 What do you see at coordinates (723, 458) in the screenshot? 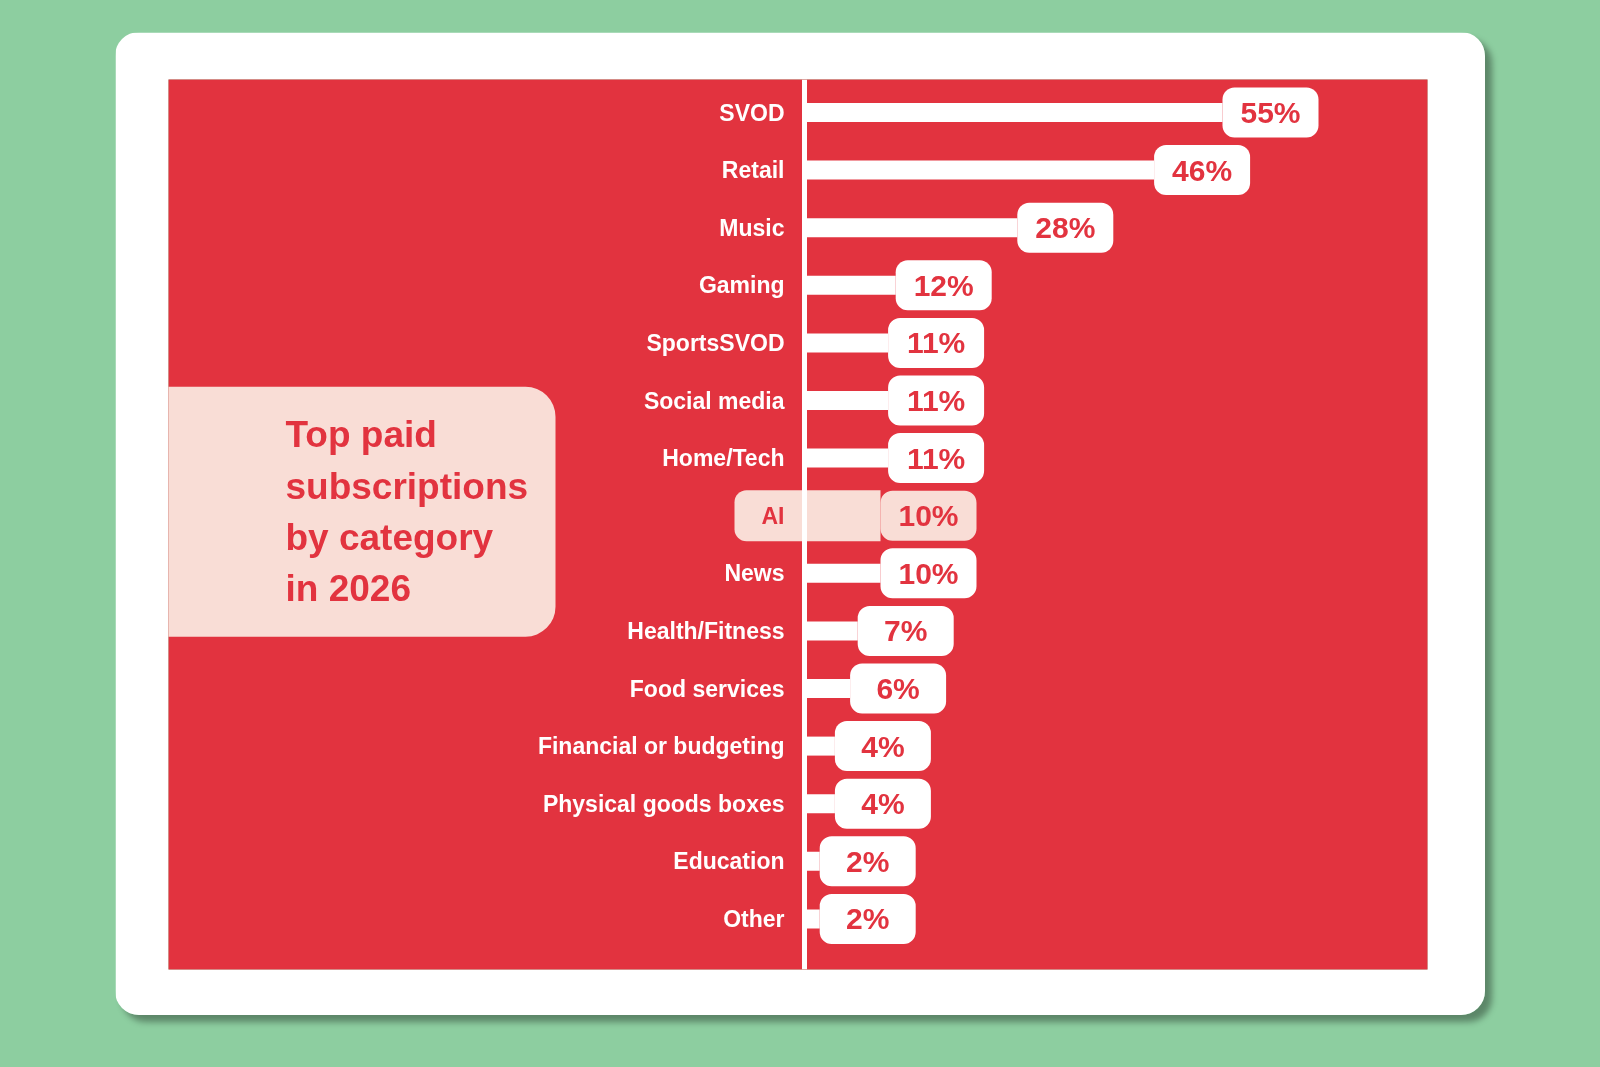
I see `y-tick-label: Home/Tech` at bounding box center [723, 458].